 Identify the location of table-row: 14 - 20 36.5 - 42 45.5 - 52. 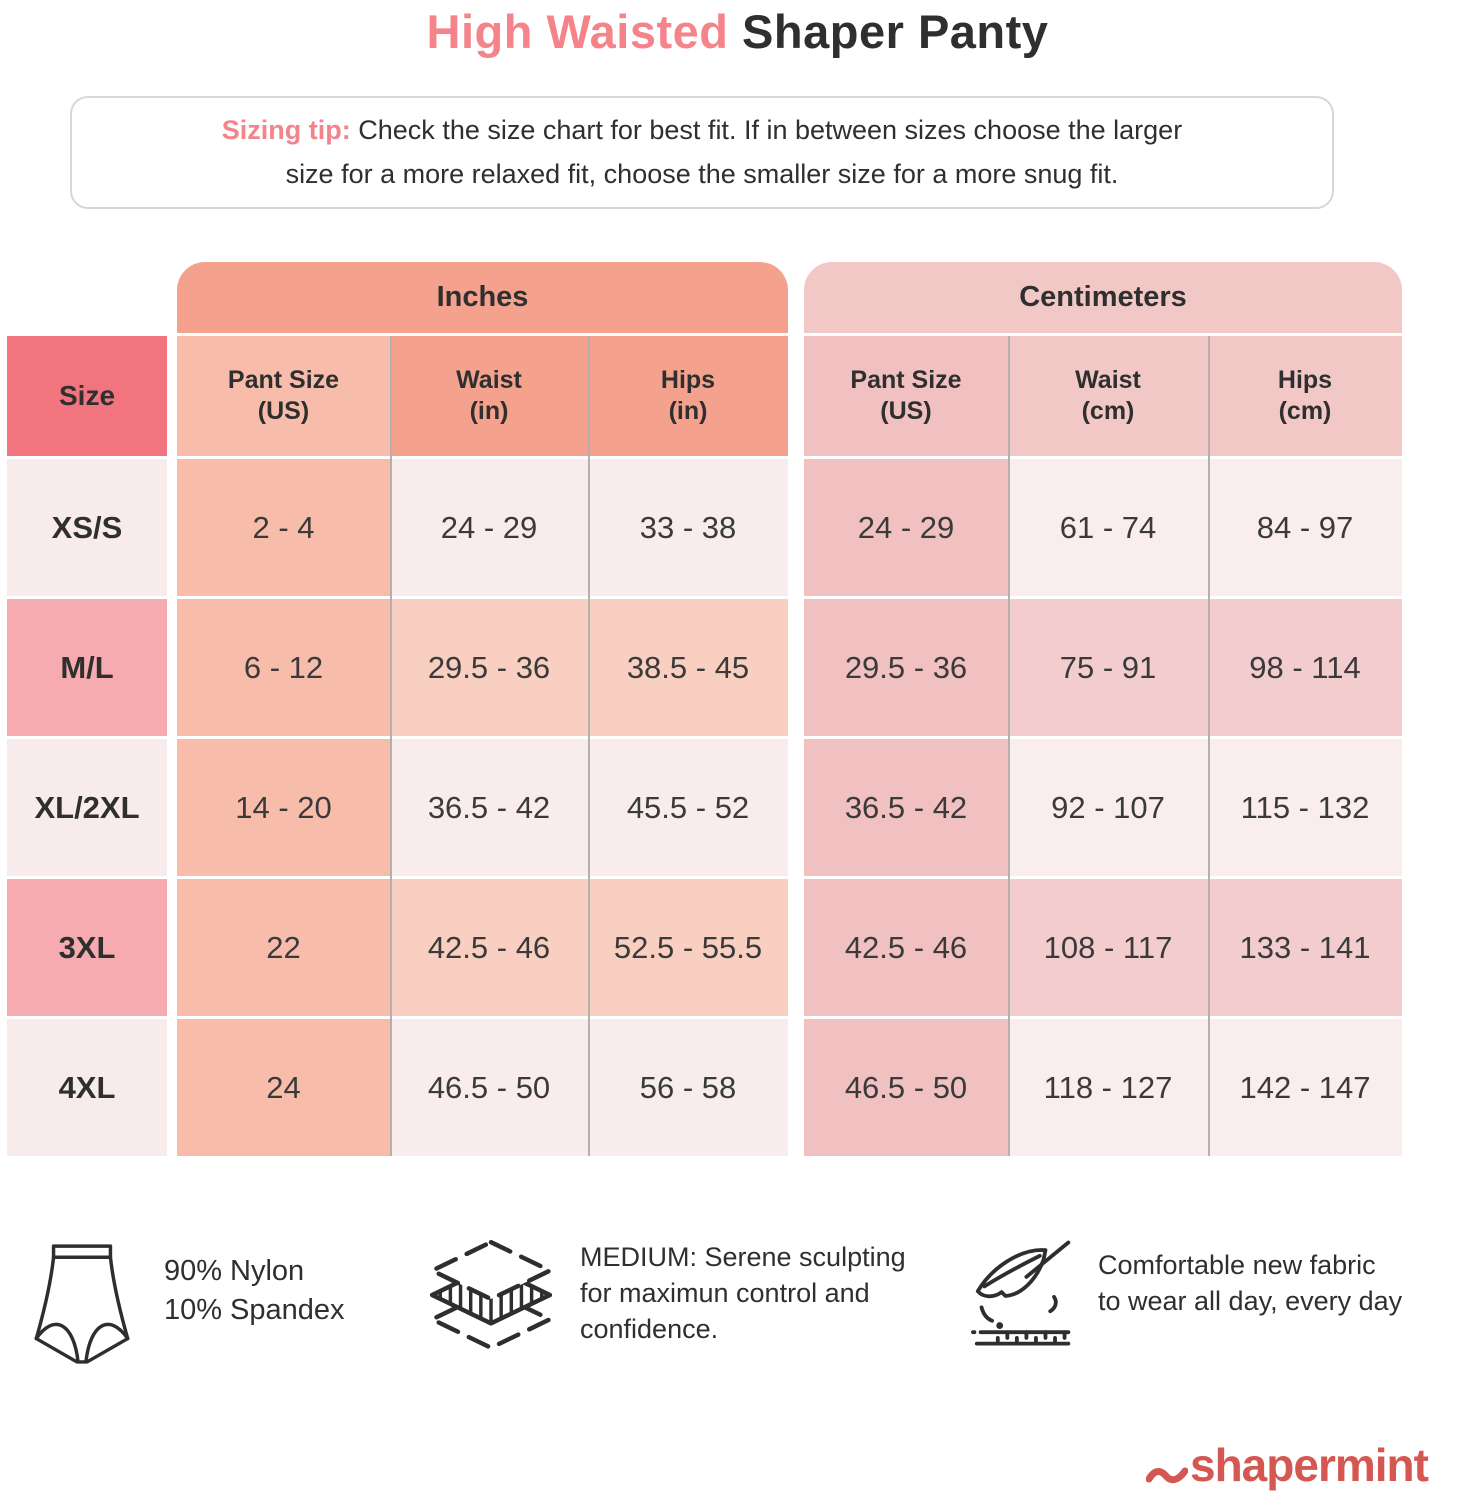
(482, 807).